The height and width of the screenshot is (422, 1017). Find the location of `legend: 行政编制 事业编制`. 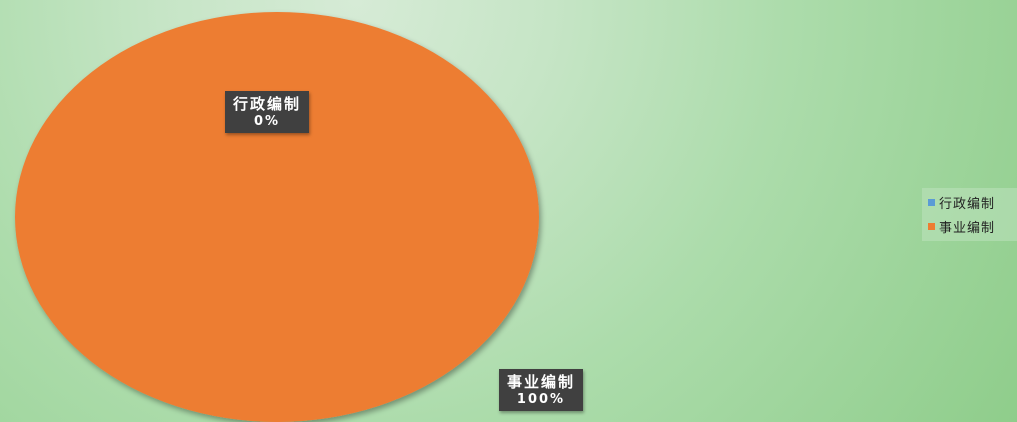

legend: 行政编制 事业编制 is located at coordinates (969, 214).